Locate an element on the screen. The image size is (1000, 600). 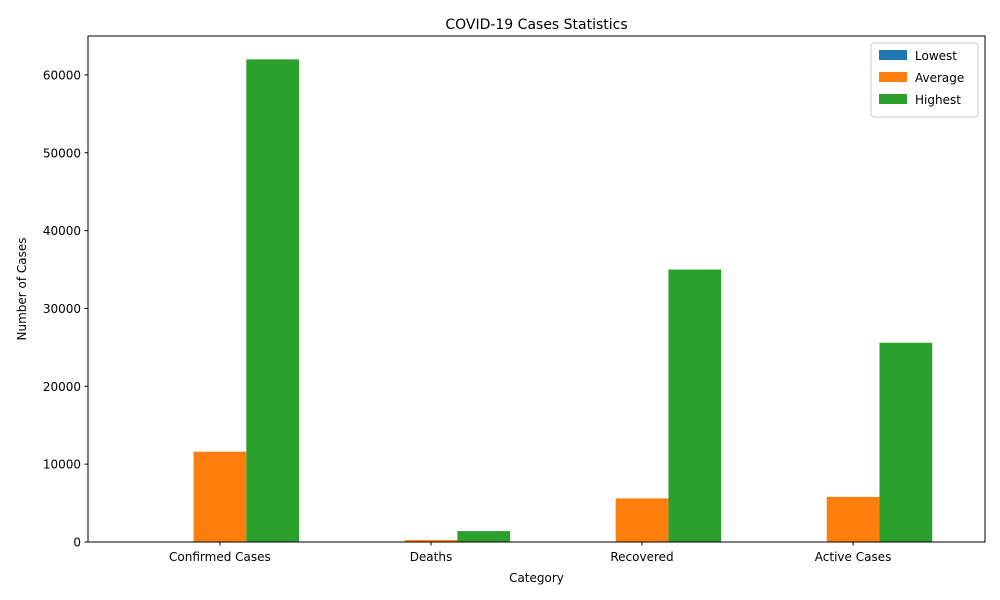
x-tick-label: Confirmed Cases is located at coordinates (220, 557).